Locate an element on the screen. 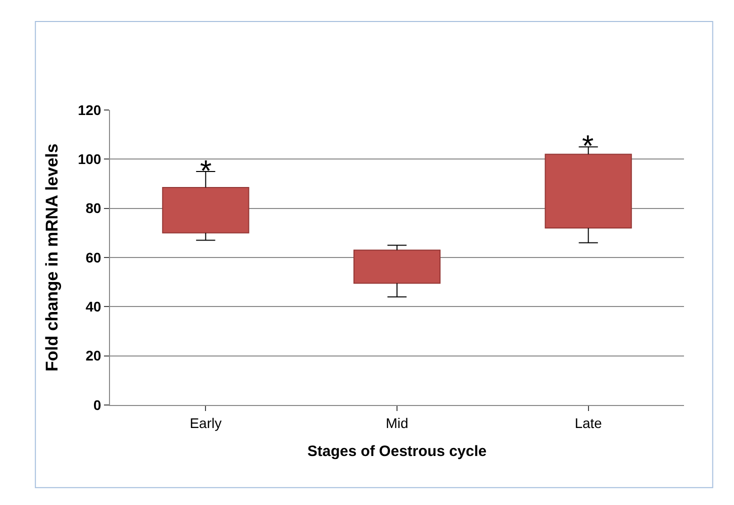 Image resolution: width=734 pixels, height=505 pixels. x-tick-label: Mid is located at coordinates (397, 422).